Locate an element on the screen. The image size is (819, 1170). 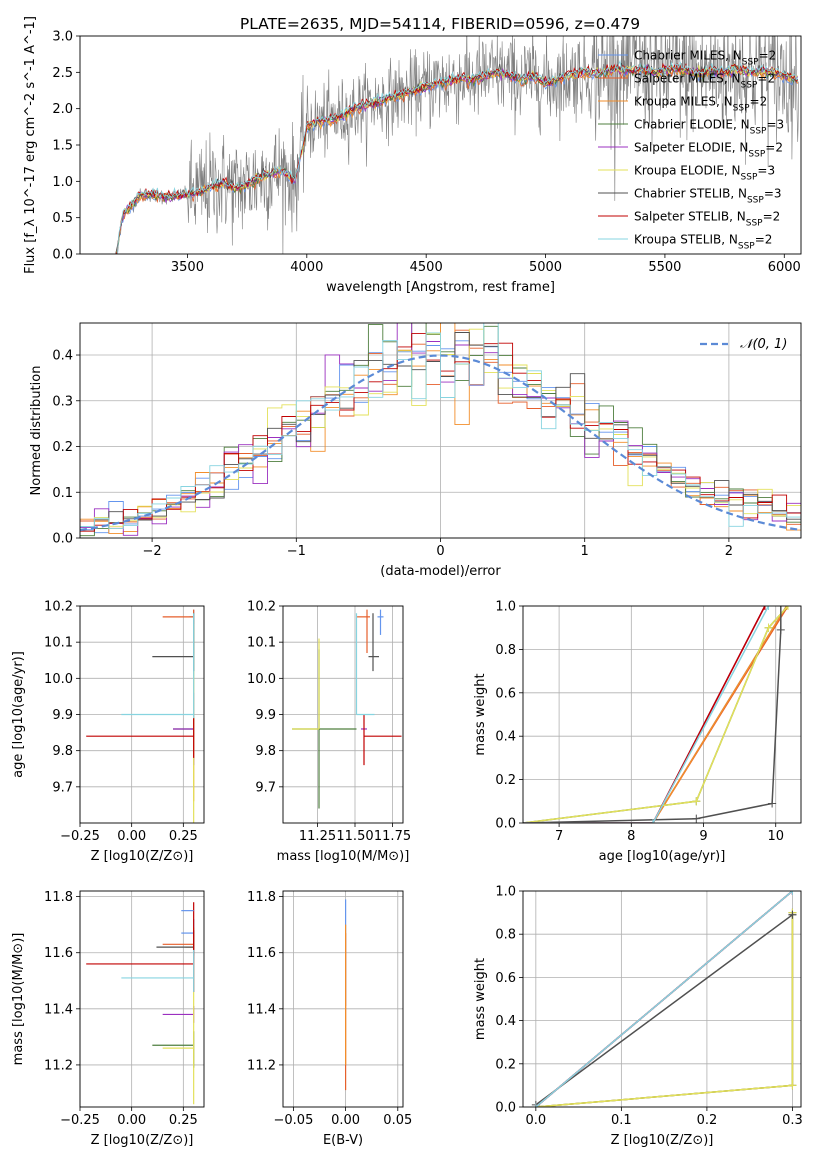
age_vs_mass-ytick-label: 9.8 is located at coordinates (265, 751).